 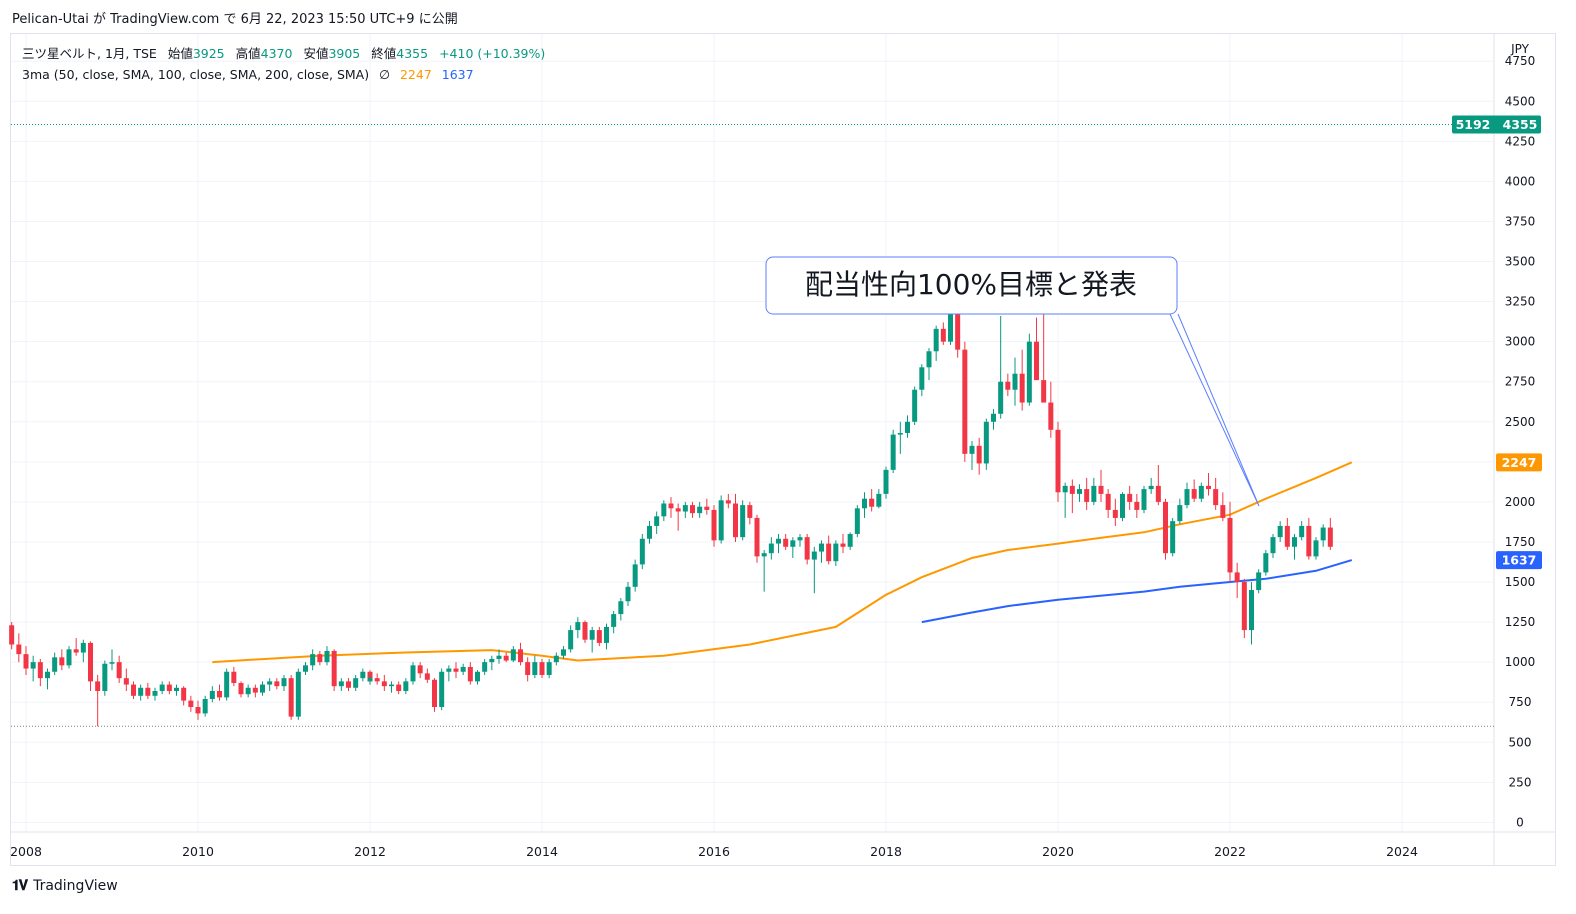 What do you see at coordinates (75, 886) in the screenshot?
I see `tradingview-brand: TradingView` at bounding box center [75, 886].